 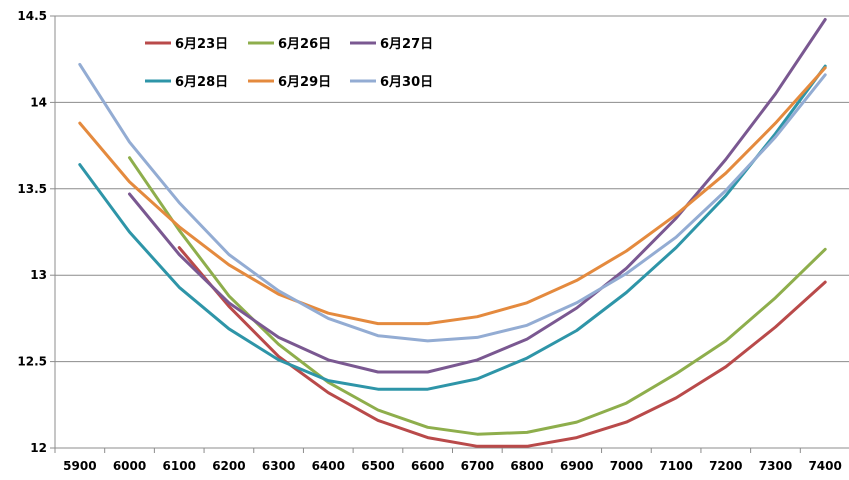 What do you see at coordinates (427, 466) in the screenshot?
I see `x-tick-label: 6600` at bounding box center [427, 466].